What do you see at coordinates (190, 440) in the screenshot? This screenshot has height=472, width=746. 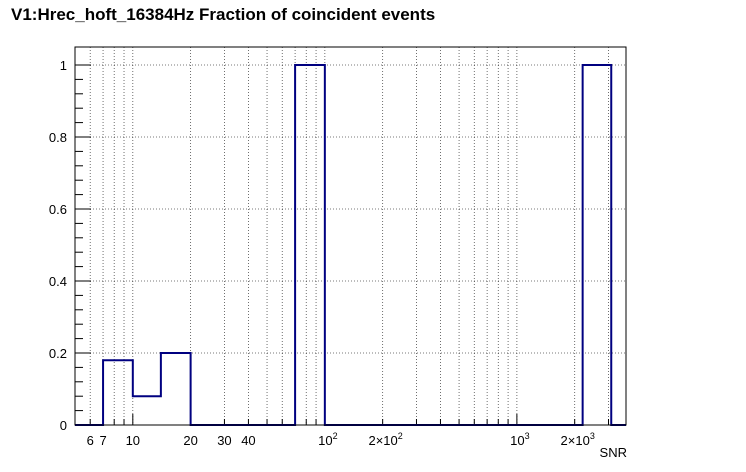 I see `x-tick-label: 20` at bounding box center [190, 440].